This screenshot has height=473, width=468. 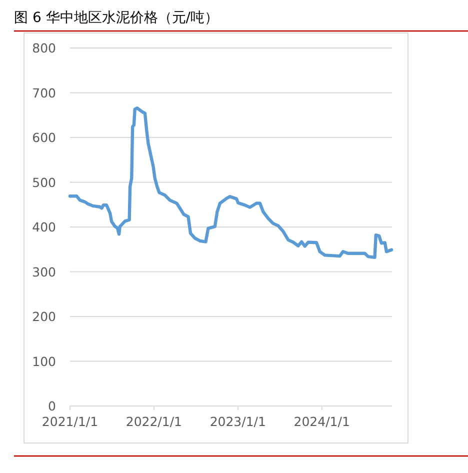 I want to click on y-tick-label: 0, so click(x=52, y=406).